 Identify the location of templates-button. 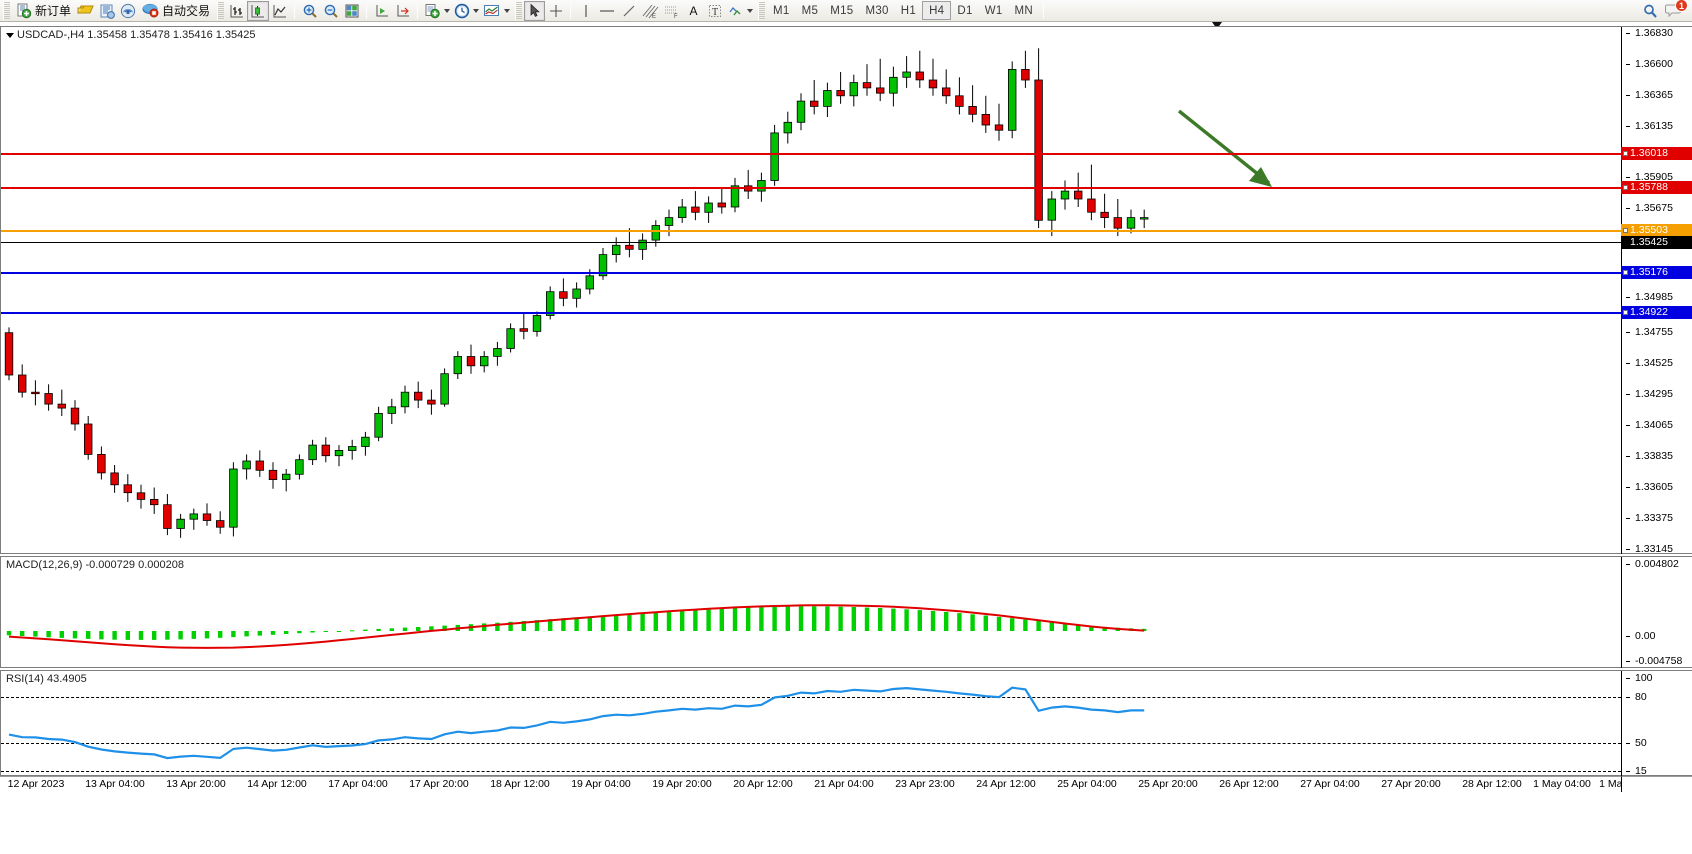
(496, 11).